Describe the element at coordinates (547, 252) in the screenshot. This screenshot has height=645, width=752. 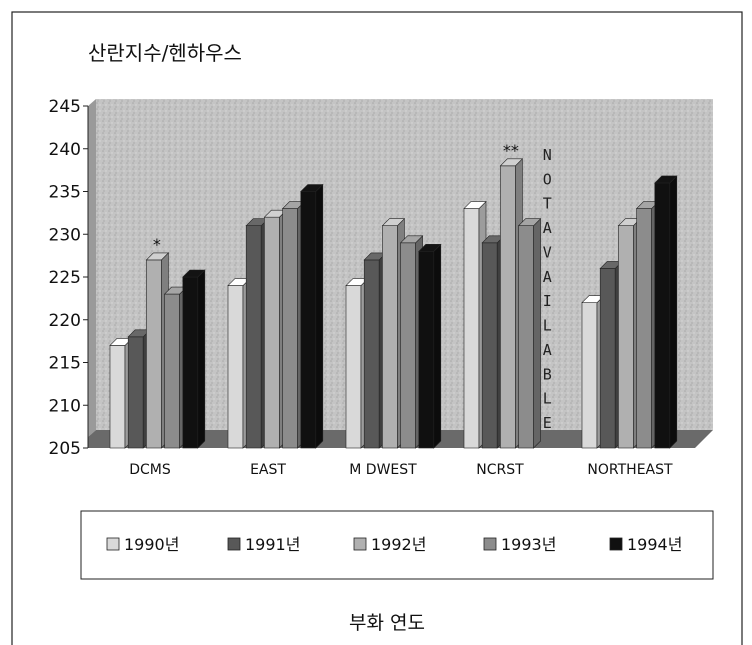
I see `not-available-letter: V` at that location.